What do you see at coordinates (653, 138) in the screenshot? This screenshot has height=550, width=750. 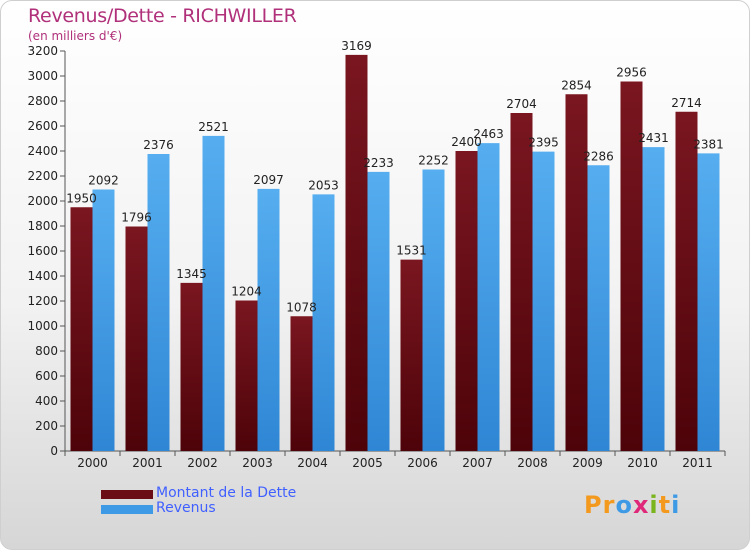 I see `value-label-revenus: 2431` at bounding box center [653, 138].